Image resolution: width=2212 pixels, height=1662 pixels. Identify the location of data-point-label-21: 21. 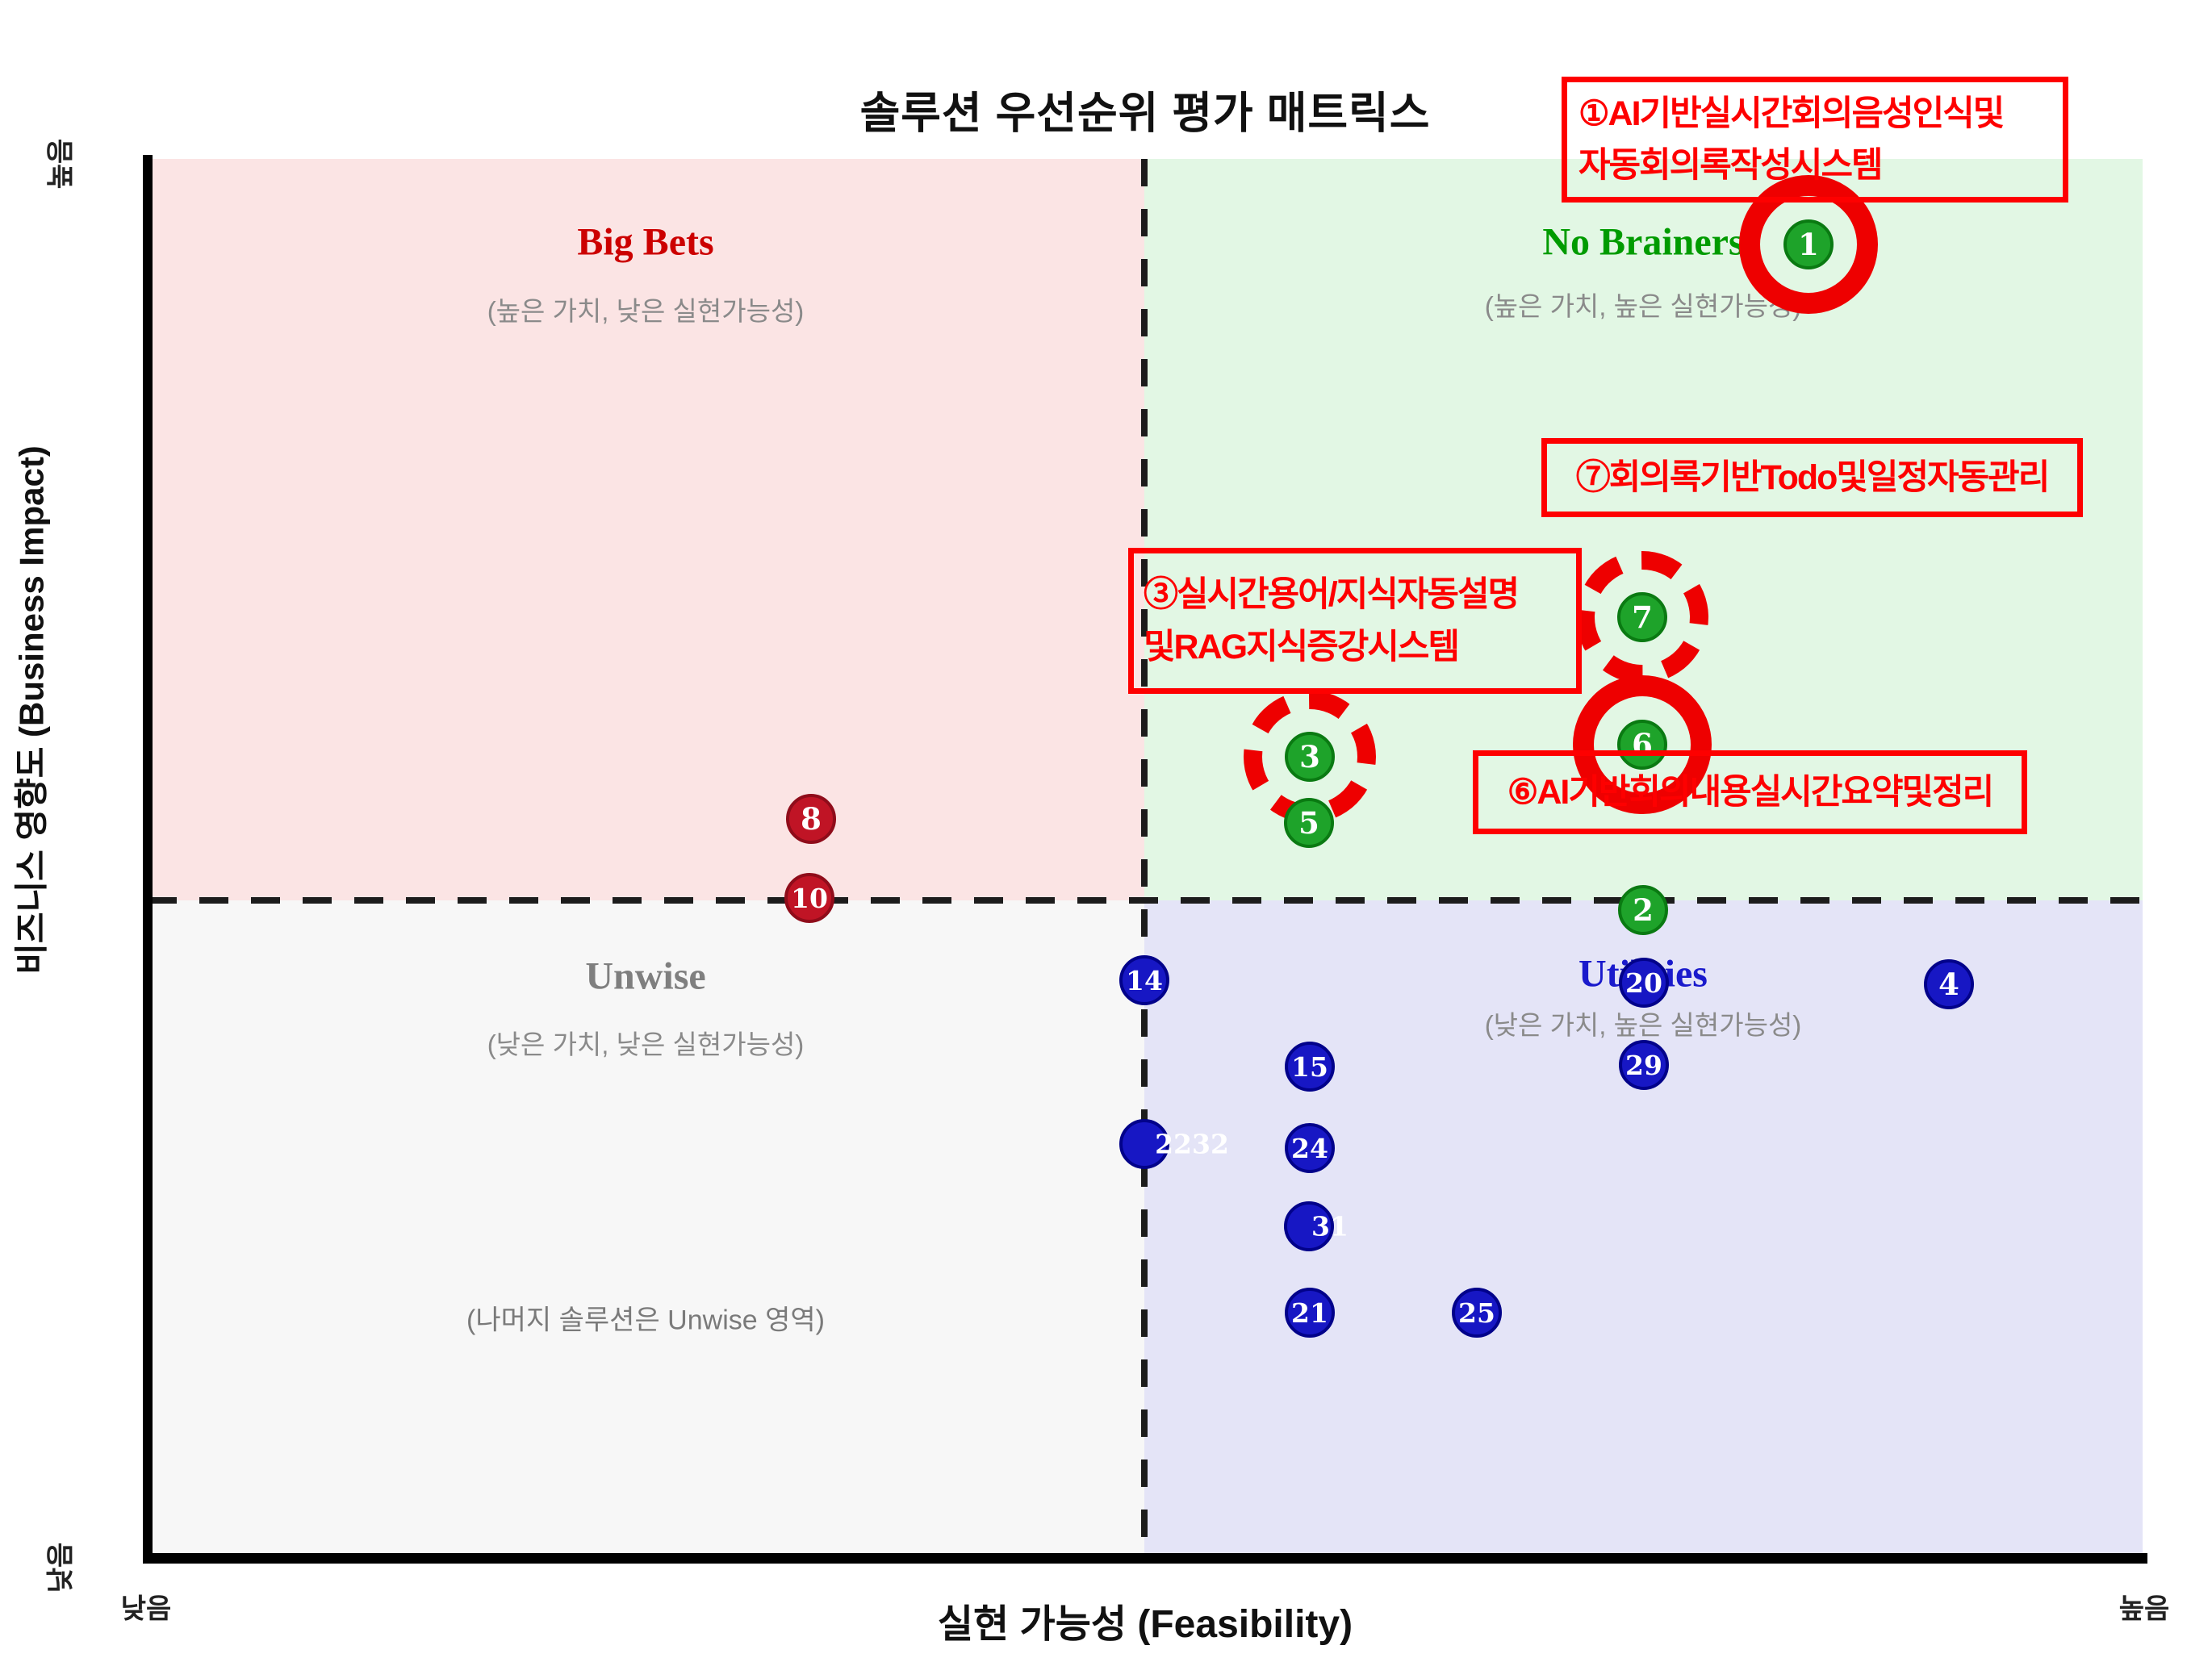
(1309, 1313).